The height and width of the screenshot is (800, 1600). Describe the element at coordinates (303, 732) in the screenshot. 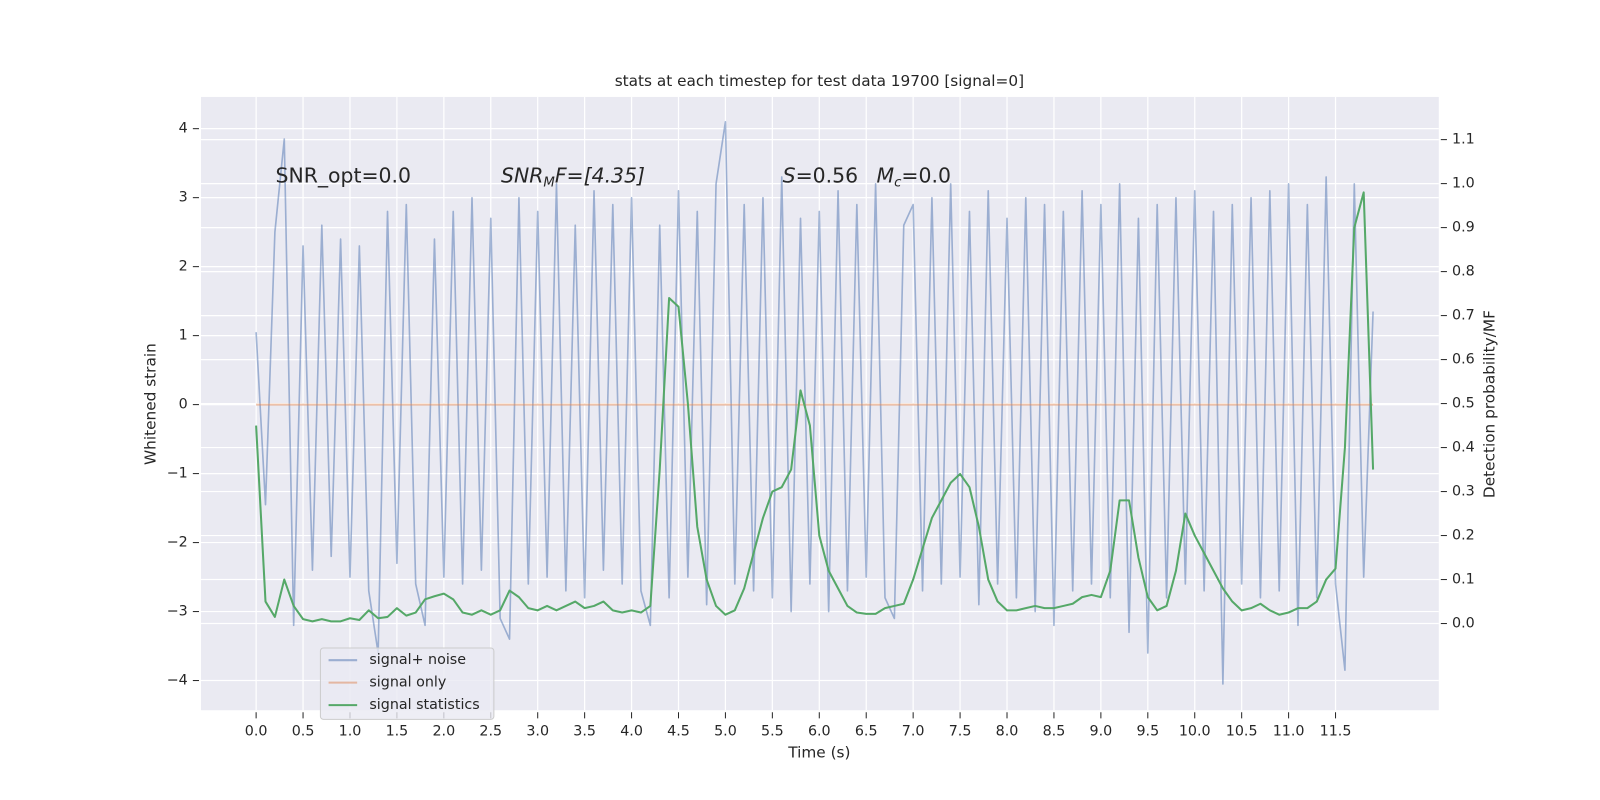

I see `x-tick-label: 0.5` at that location.